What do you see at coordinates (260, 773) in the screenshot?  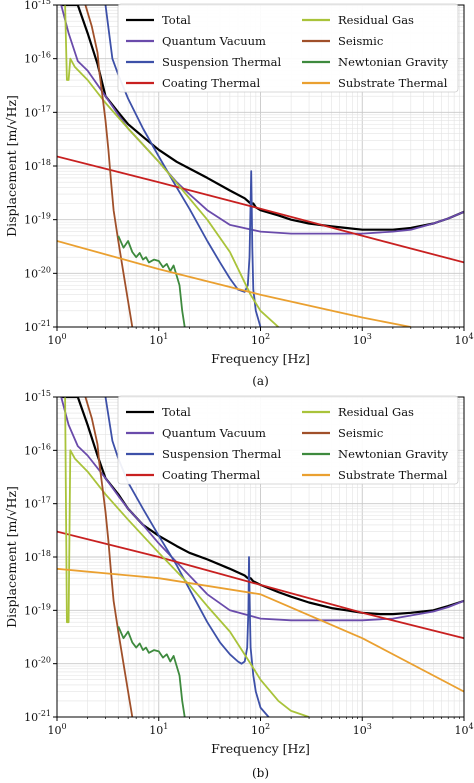 I see `panel-caption: (b)` at bounding box center [260, 773].